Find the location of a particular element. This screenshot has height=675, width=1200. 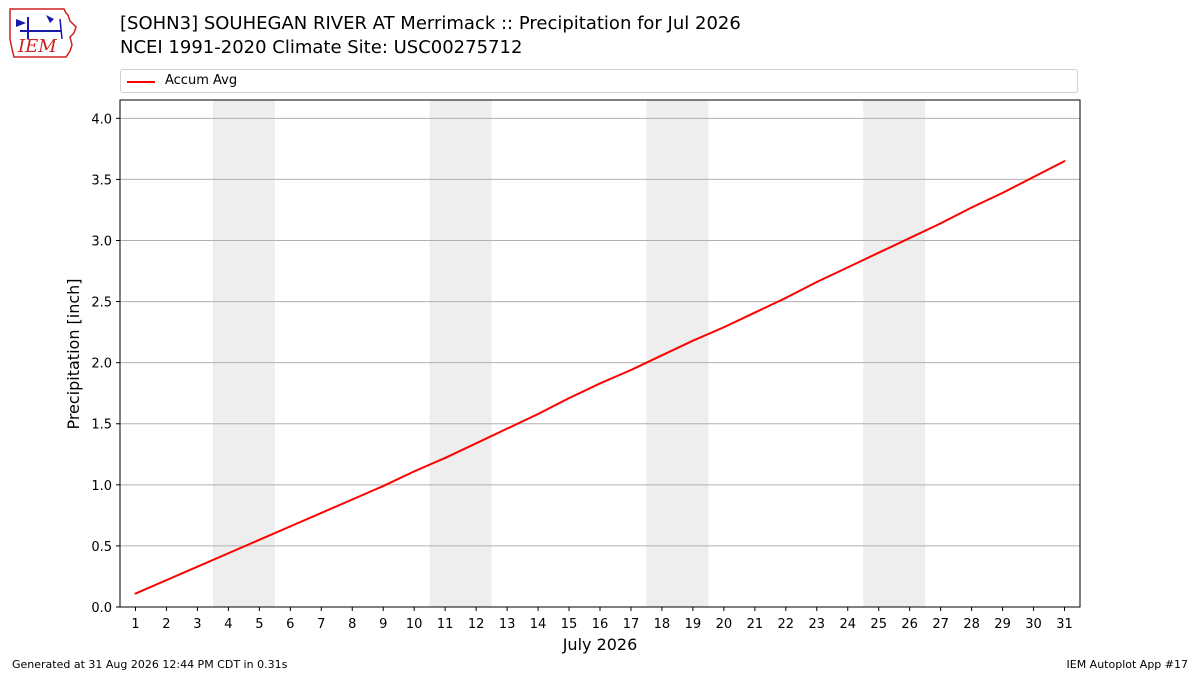

x-tick-label-22: 22 is located at coordinates (786, 624).